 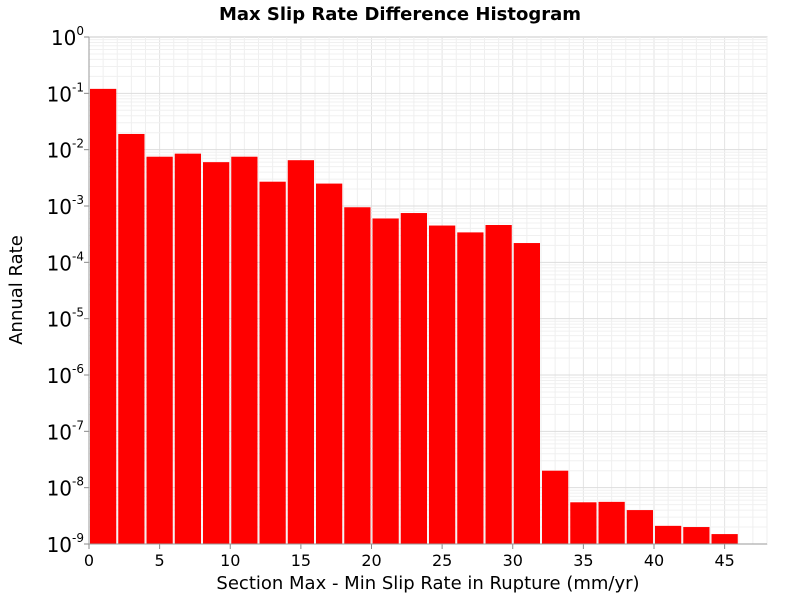 I want to click on x-tick-label: 0, so click(x=89, y=560).